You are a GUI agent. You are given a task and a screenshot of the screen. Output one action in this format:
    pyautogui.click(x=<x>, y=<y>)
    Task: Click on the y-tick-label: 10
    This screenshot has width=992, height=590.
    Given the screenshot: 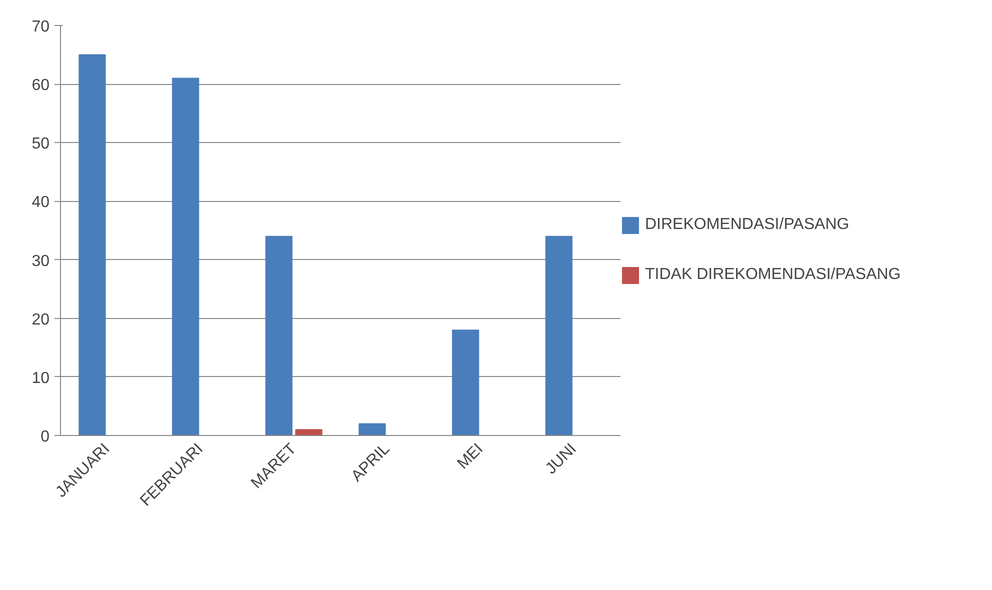 What is the action you would take?
    pyautogui.click(x=41, y=378)
    